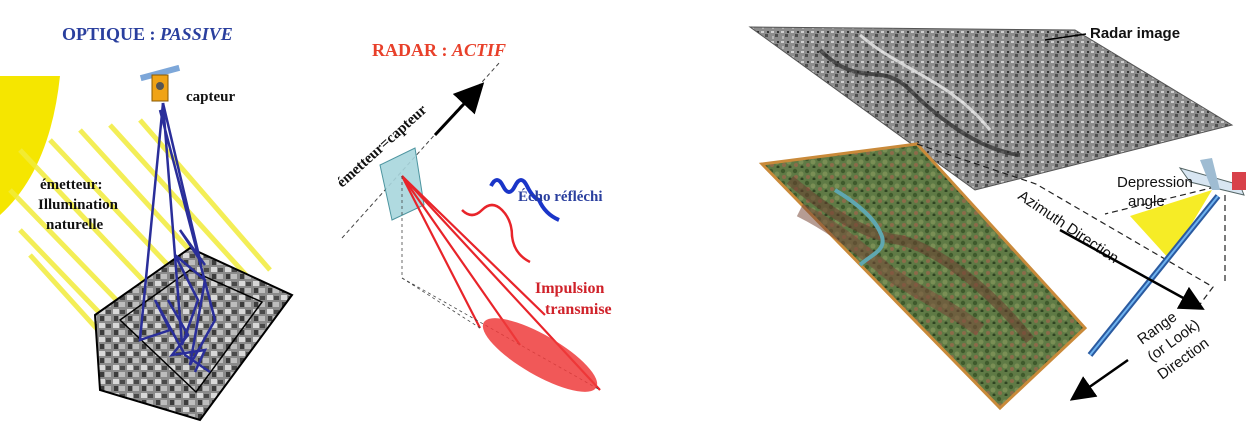  What do you see at coordinates (501, 283) in the screenshot?
I see `beam-guide-lines` at bounding box center [501, 283].